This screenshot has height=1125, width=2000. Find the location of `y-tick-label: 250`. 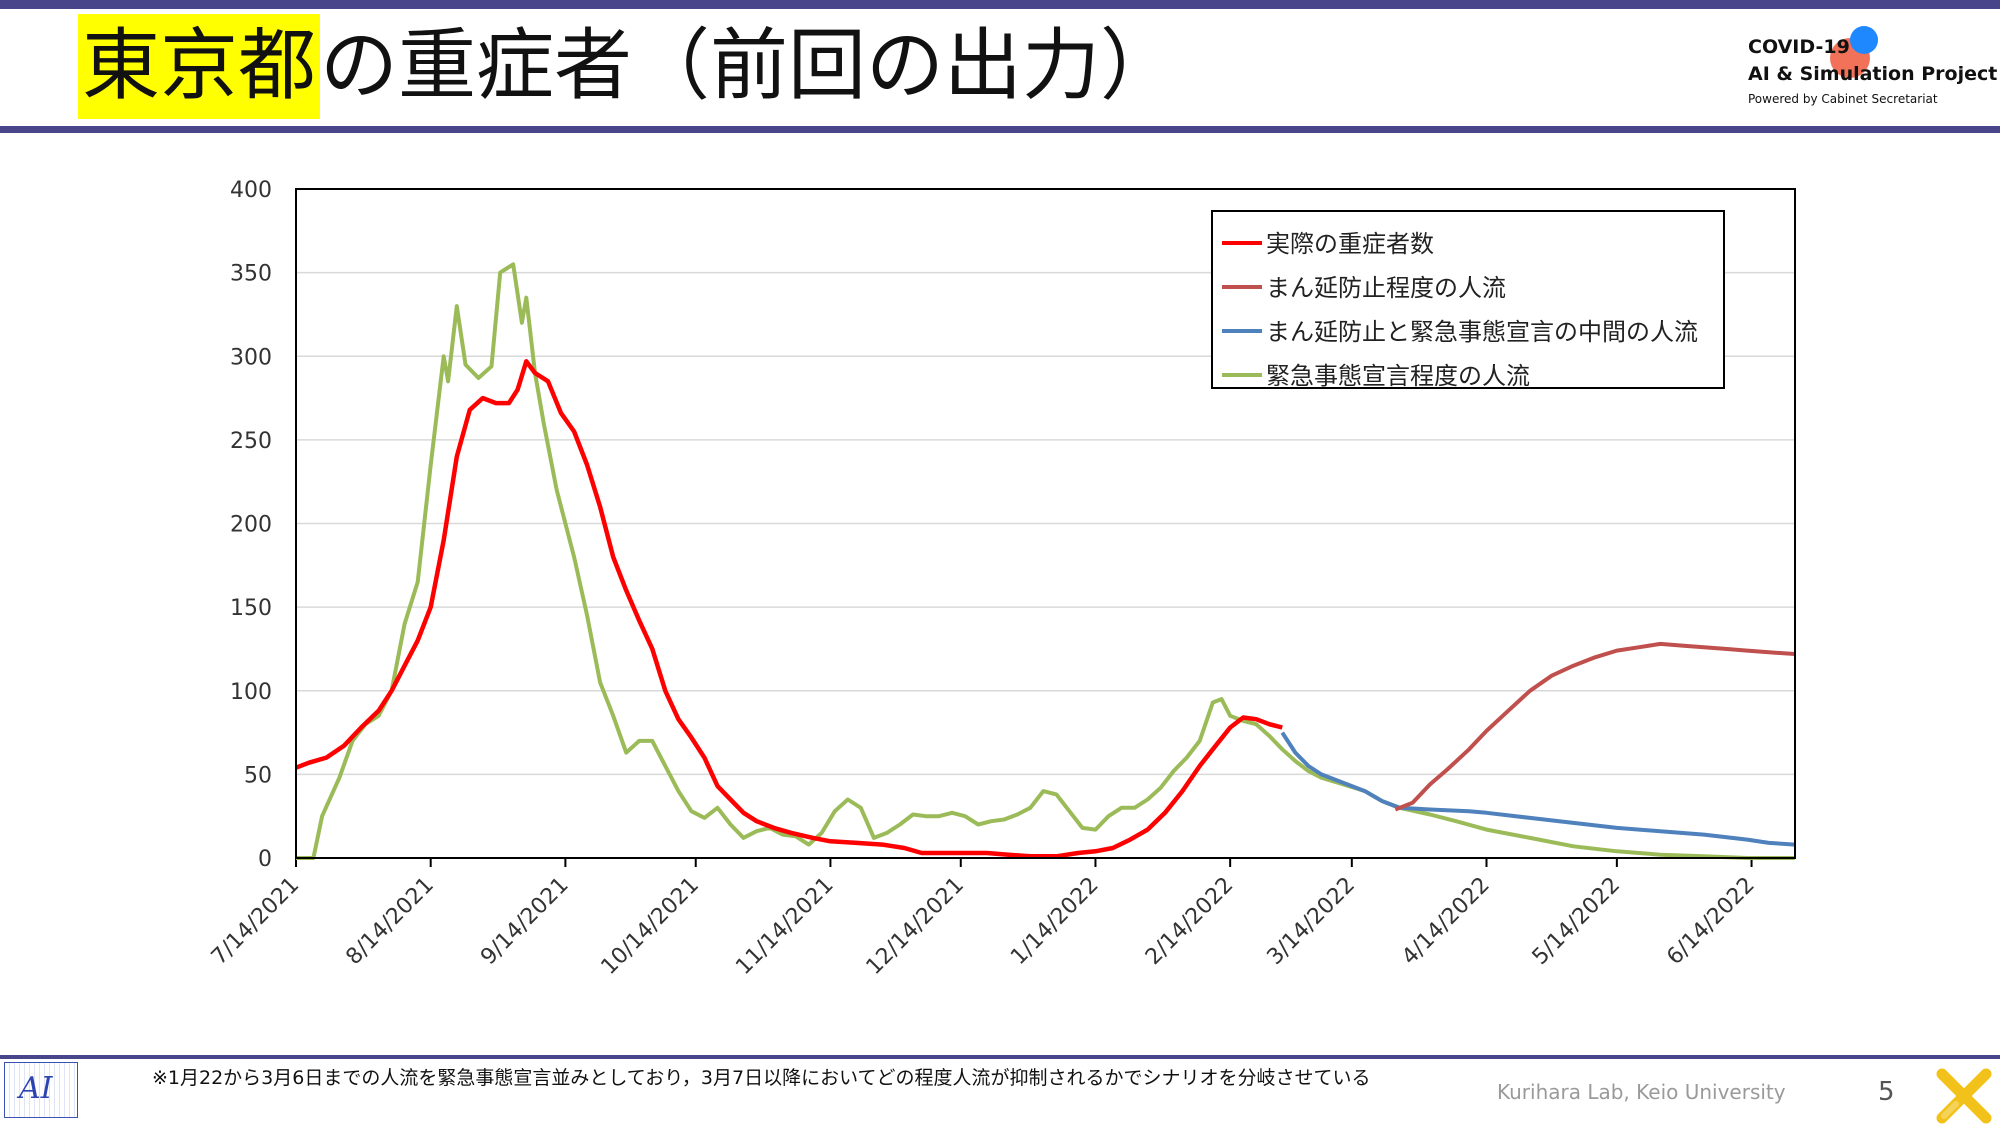

y-tick-label: 250 is located at coordinates (251, 441).